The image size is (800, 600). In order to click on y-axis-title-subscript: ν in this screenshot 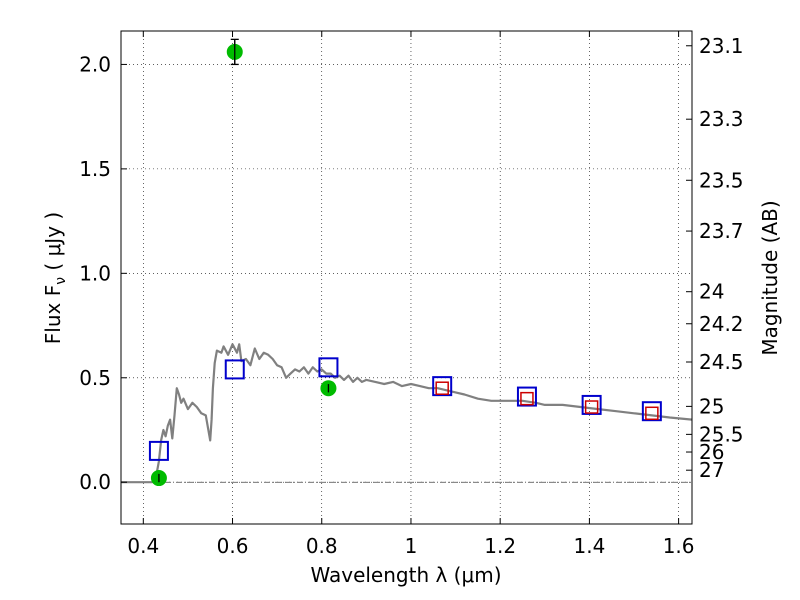, I will do `click(61, 281)`.